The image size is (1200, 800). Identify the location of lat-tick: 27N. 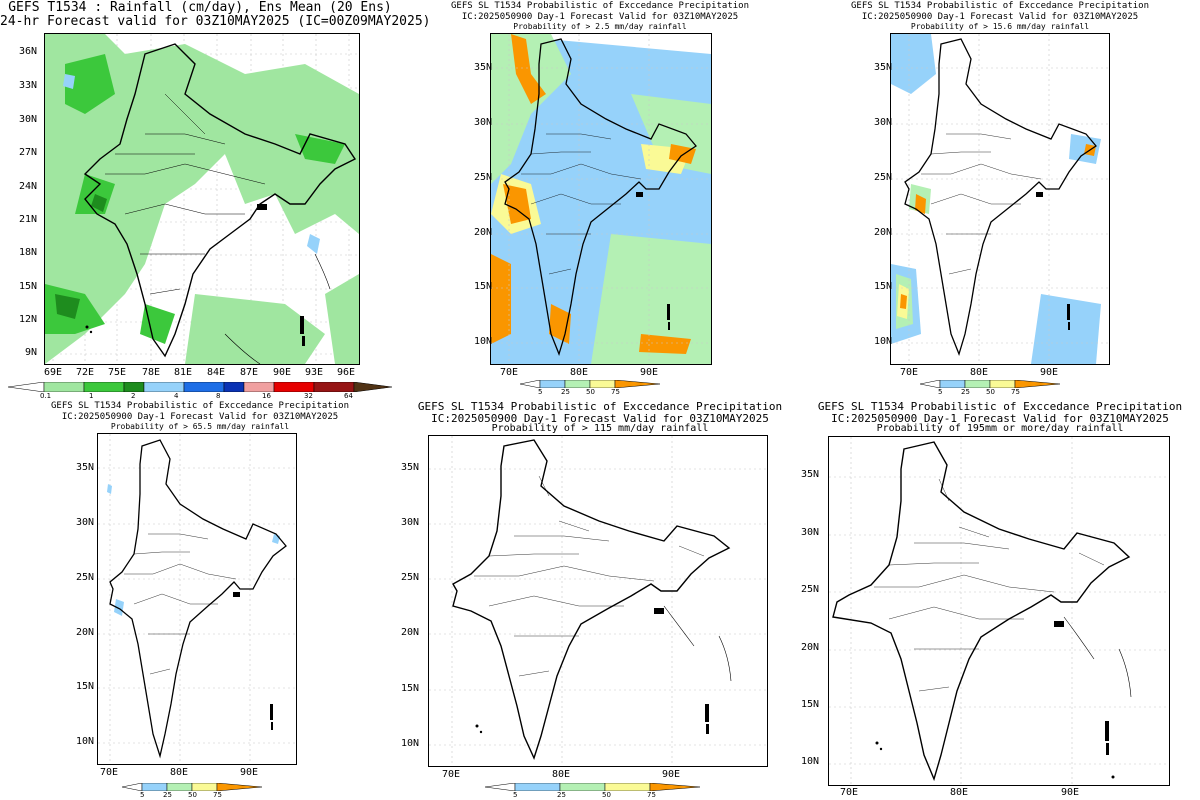
(28, 152).